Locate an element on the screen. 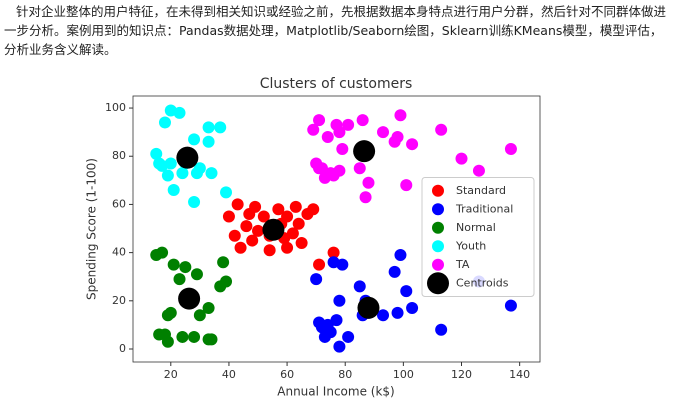  y-tick-label: 80 is located at coordinates (119, 155).